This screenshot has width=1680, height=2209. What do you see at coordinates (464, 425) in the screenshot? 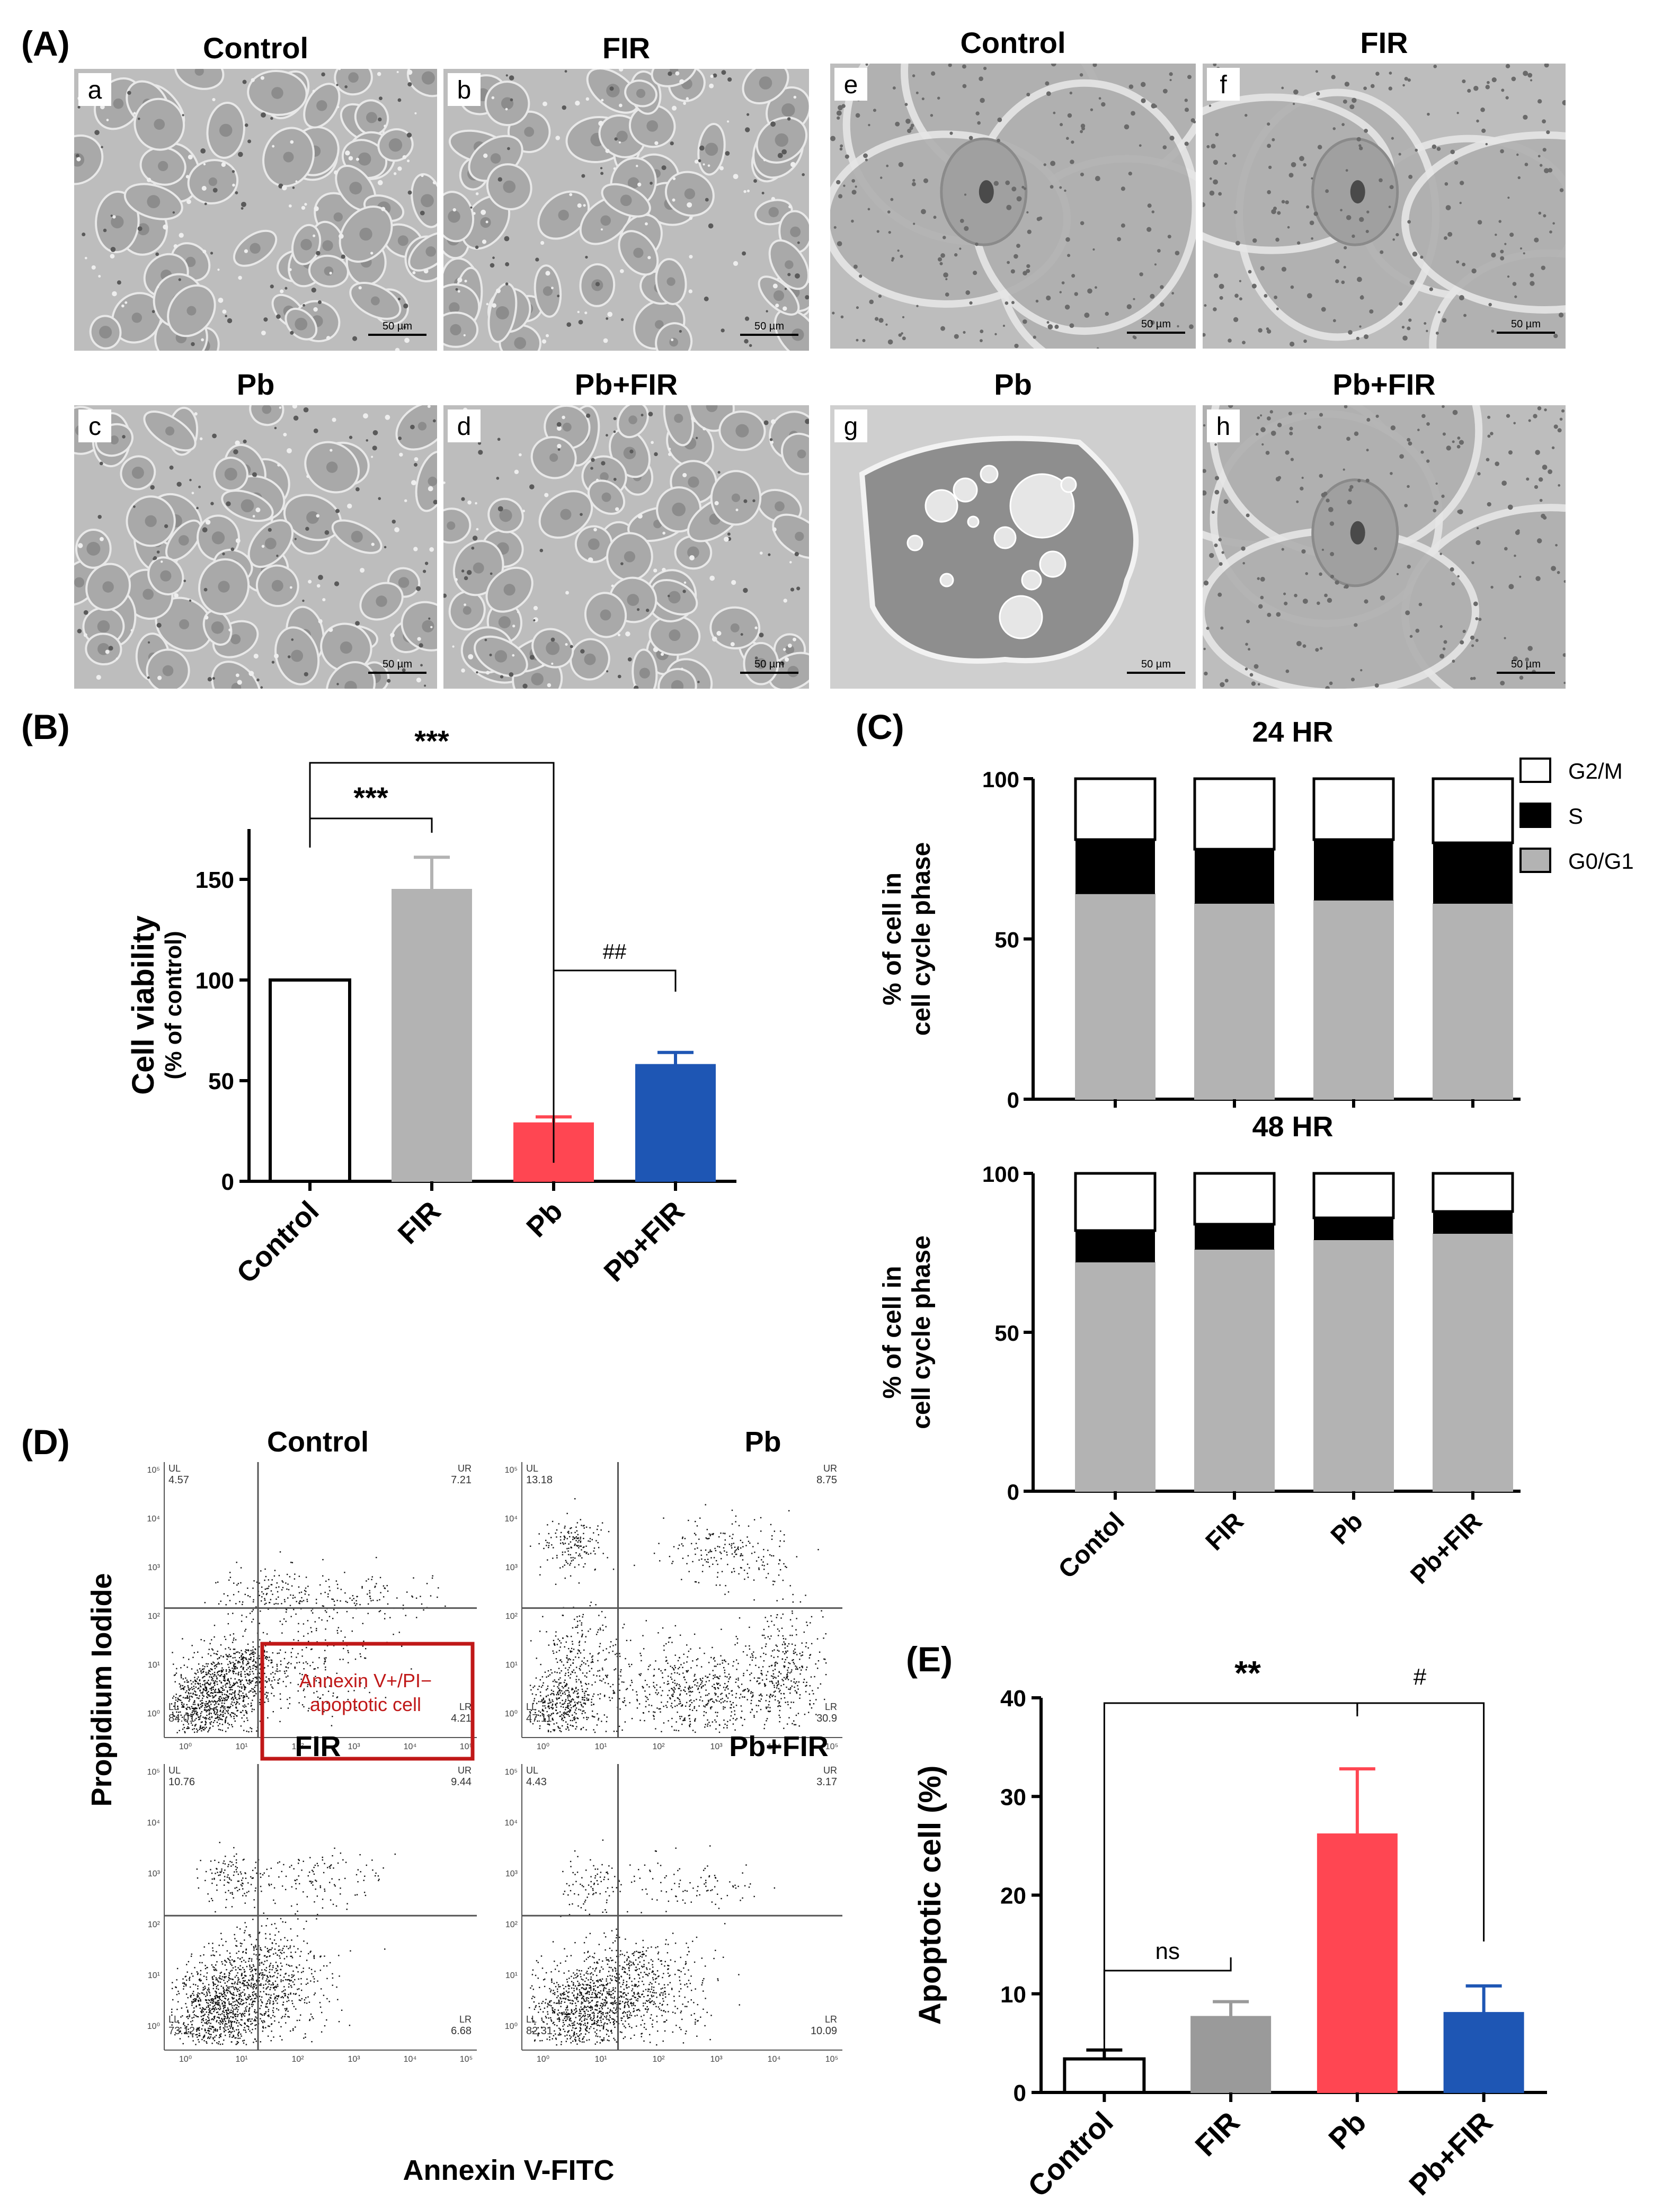
I see `micrograph-letter-box` at bounding box center [464, 425].